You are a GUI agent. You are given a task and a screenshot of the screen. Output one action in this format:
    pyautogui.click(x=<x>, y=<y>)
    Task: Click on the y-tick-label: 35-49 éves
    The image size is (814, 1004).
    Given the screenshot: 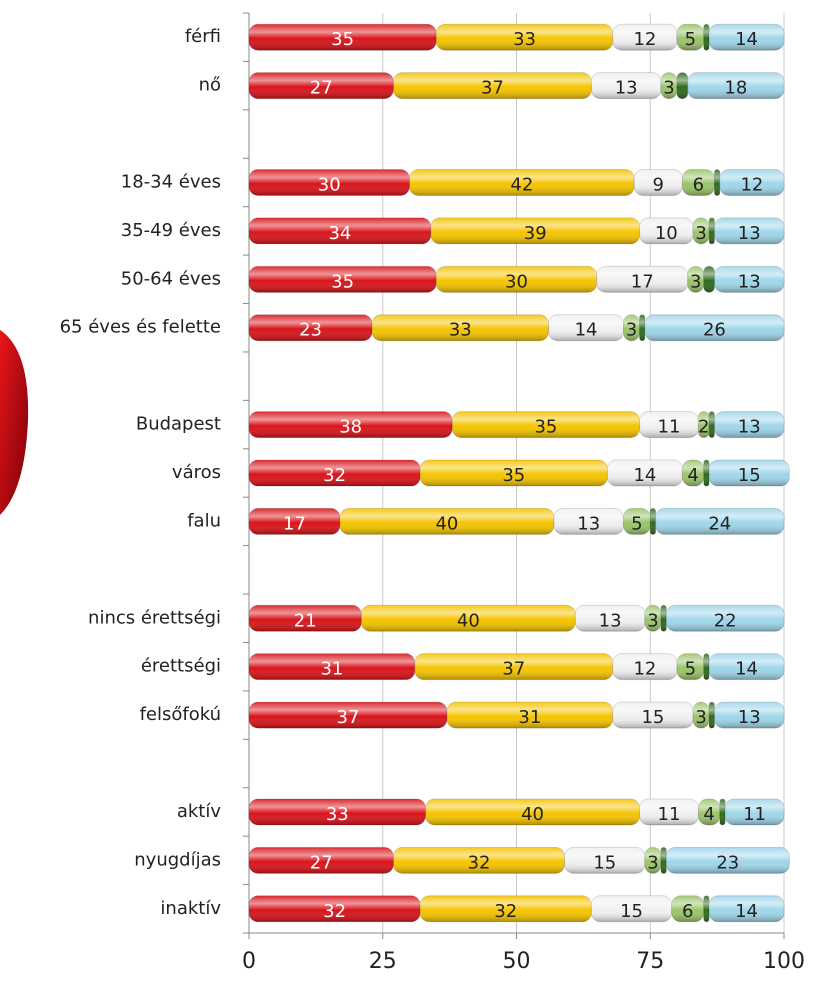 What is the action you would take?
    pyautogui.click(x=171, y=230)
    